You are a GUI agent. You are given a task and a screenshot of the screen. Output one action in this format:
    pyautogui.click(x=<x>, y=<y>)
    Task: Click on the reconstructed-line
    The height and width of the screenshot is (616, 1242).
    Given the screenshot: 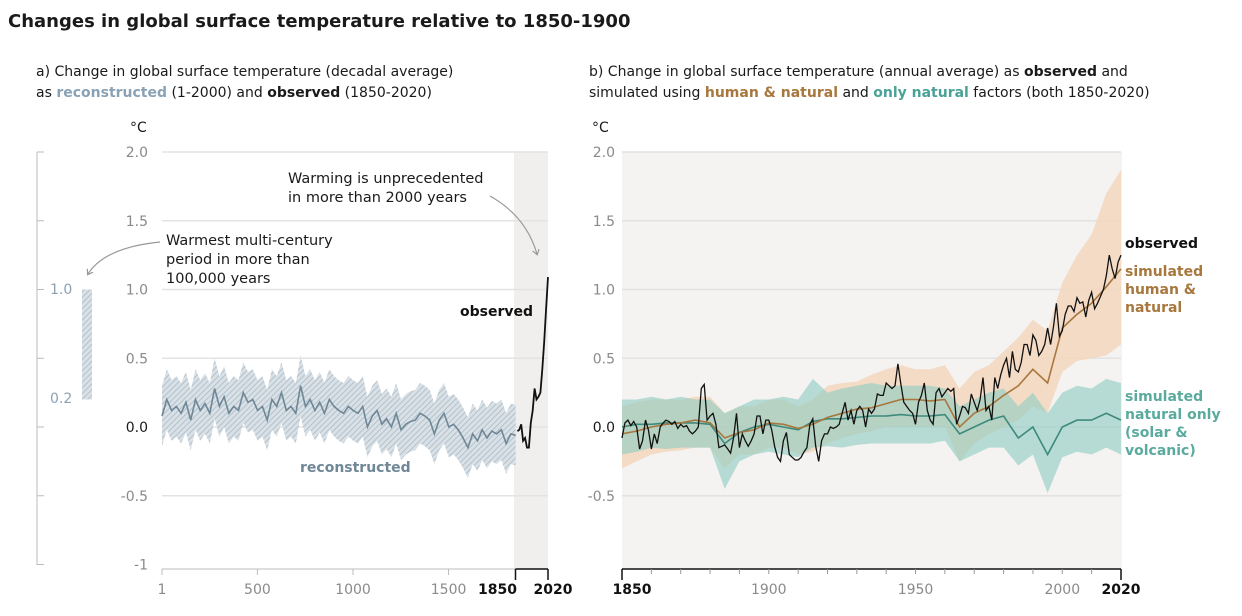 What is the action you would take?
    pyautogui.click(x=338, y=417)
    